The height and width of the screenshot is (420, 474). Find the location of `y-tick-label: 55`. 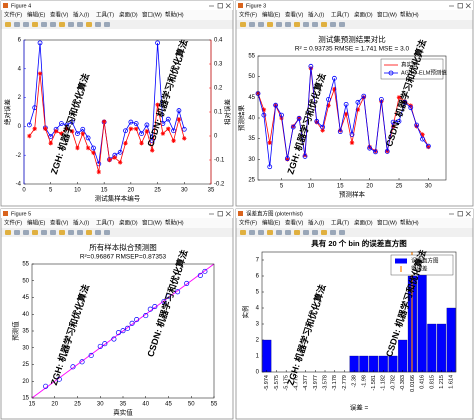

y-tick-label: 55 is located at coordinates (25, 265).